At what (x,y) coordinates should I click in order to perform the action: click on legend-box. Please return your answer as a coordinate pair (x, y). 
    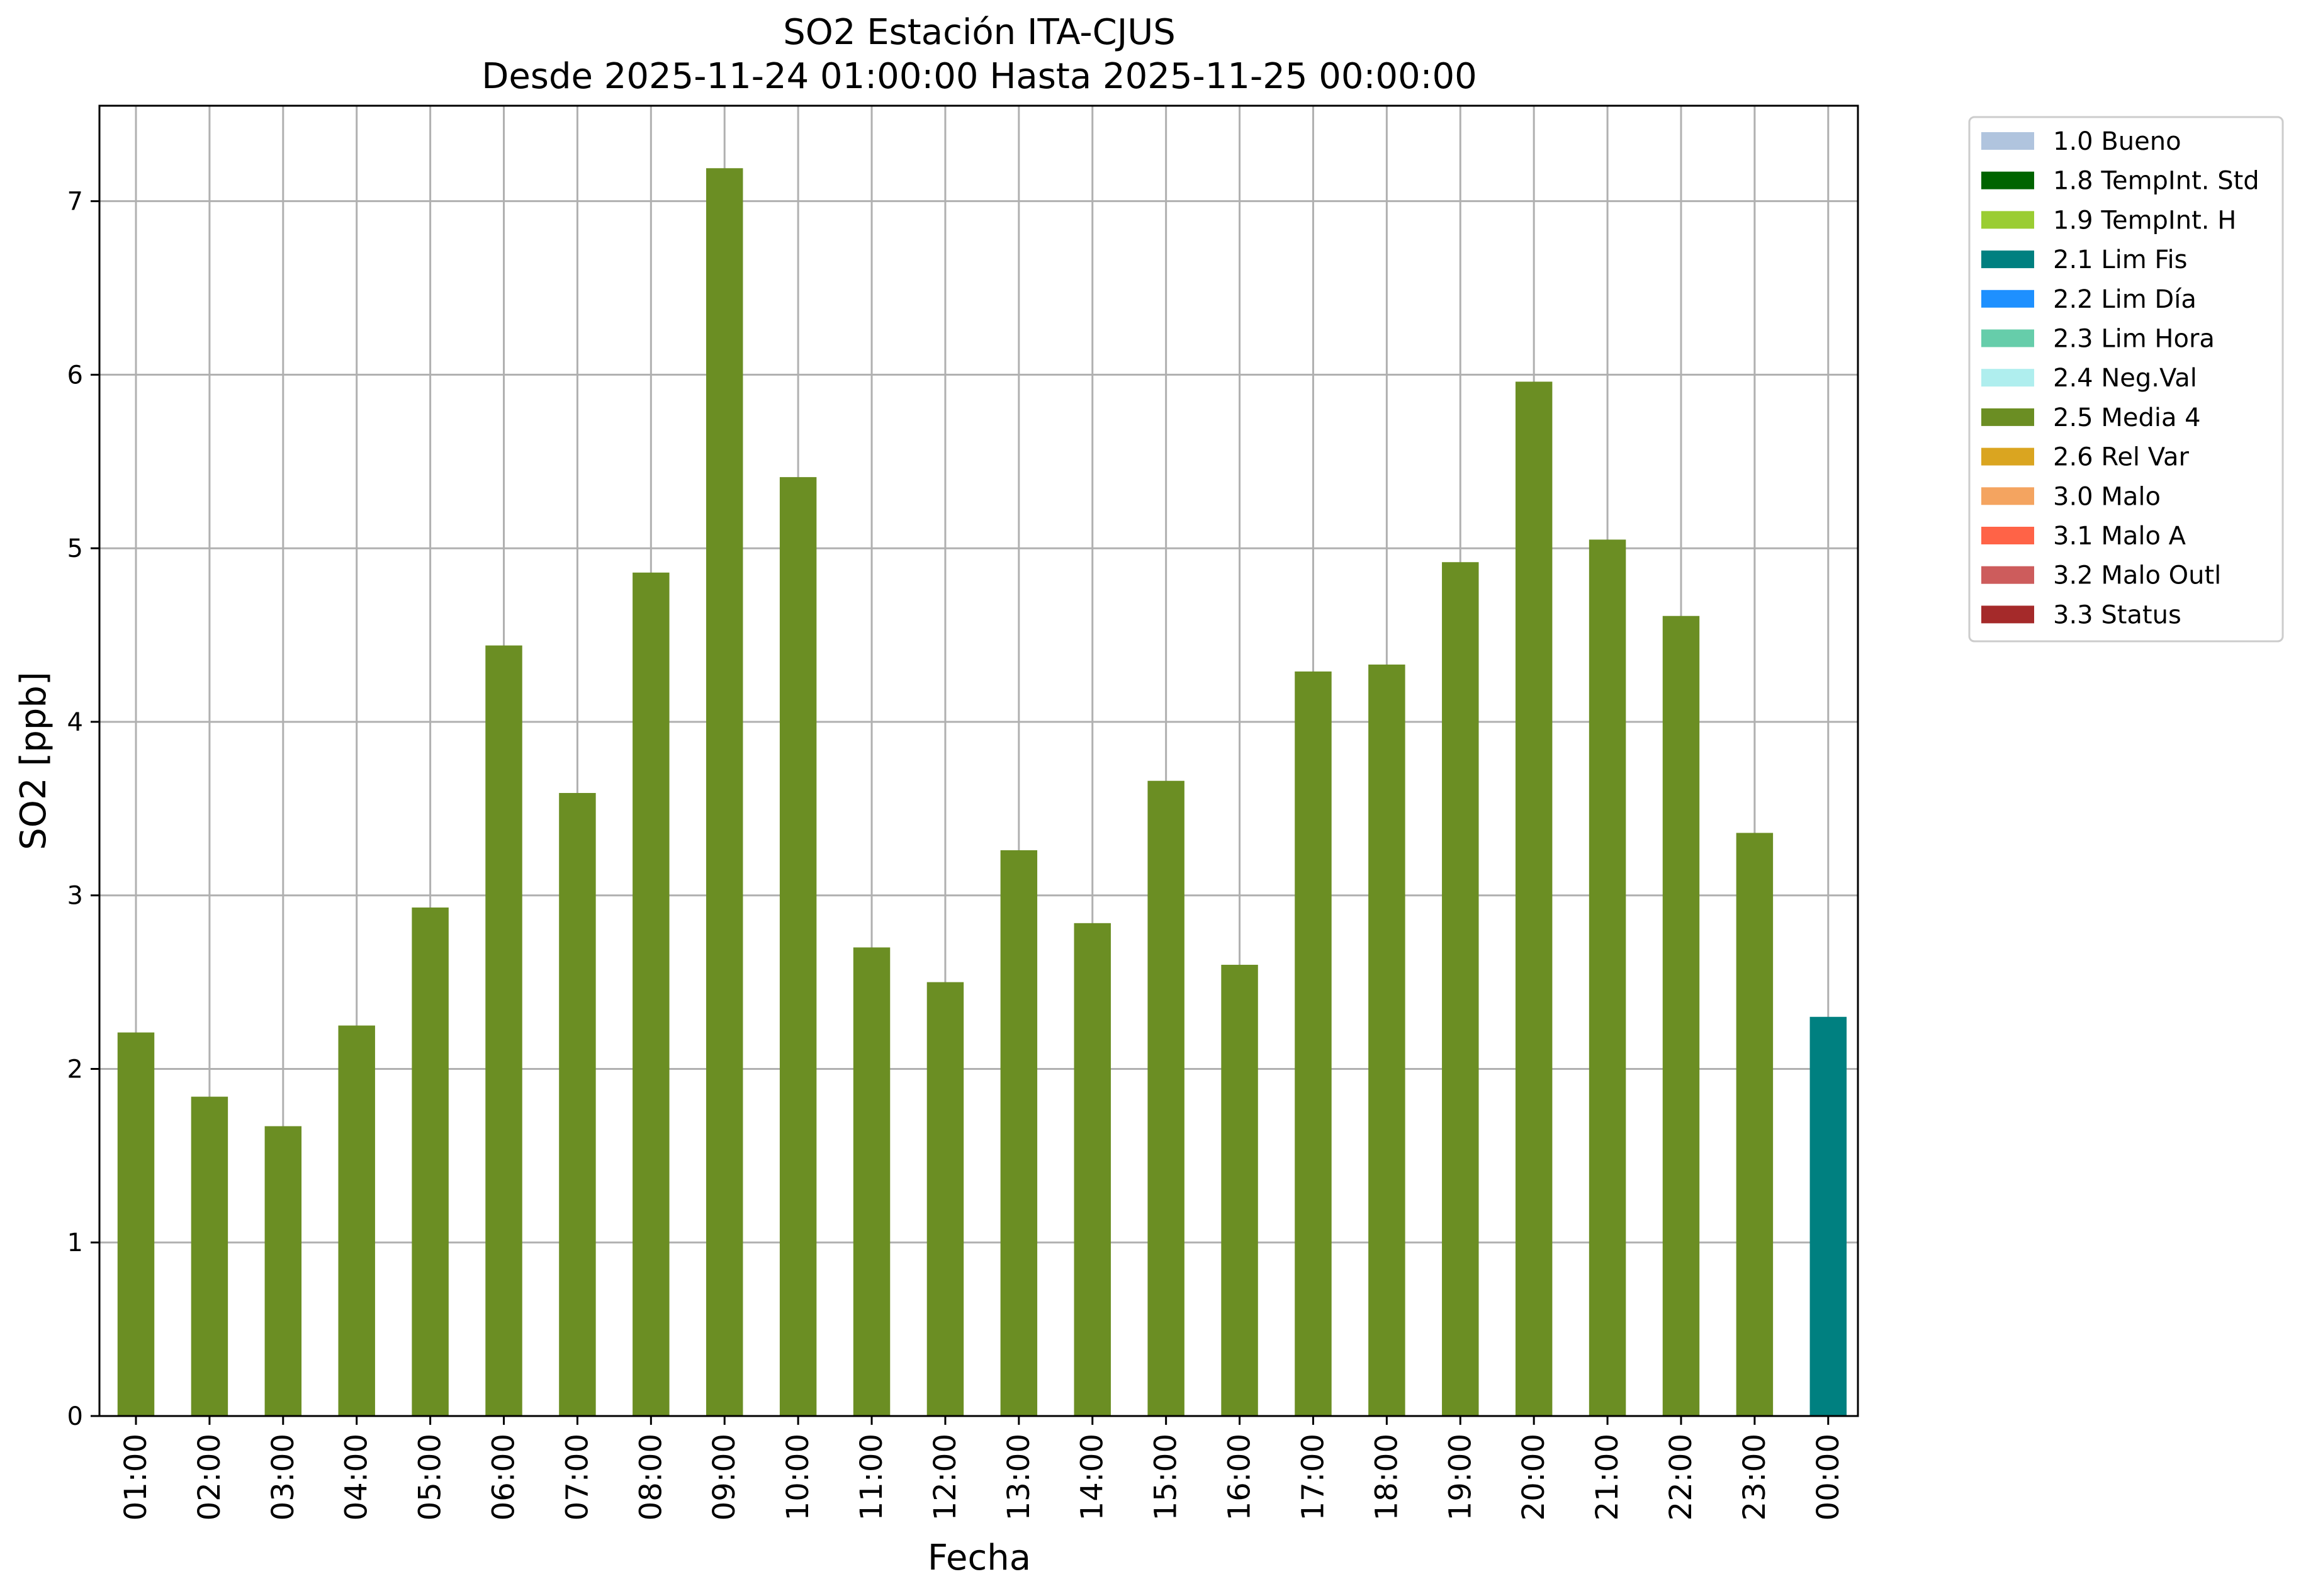
    Looking at the image, I should click on (2126, 379).